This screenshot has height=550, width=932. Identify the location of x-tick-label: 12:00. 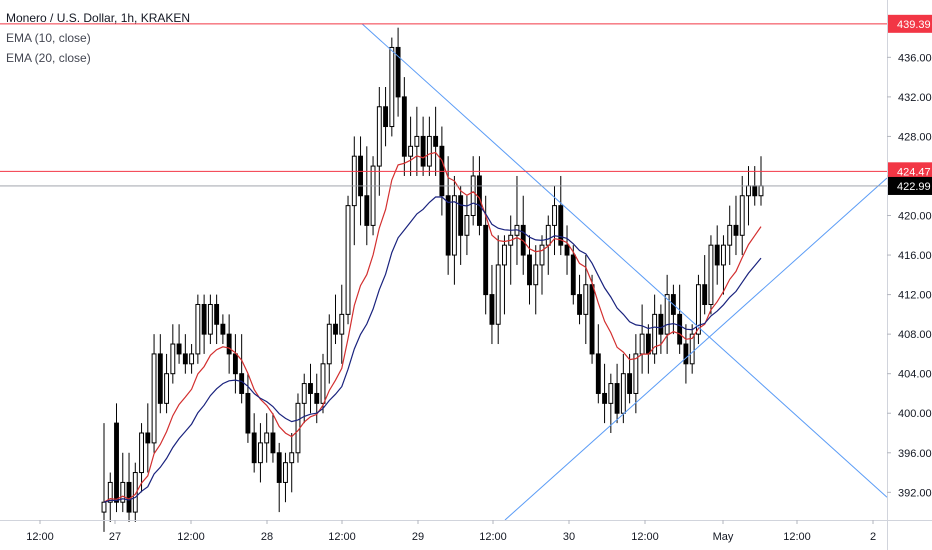
(191, 537).